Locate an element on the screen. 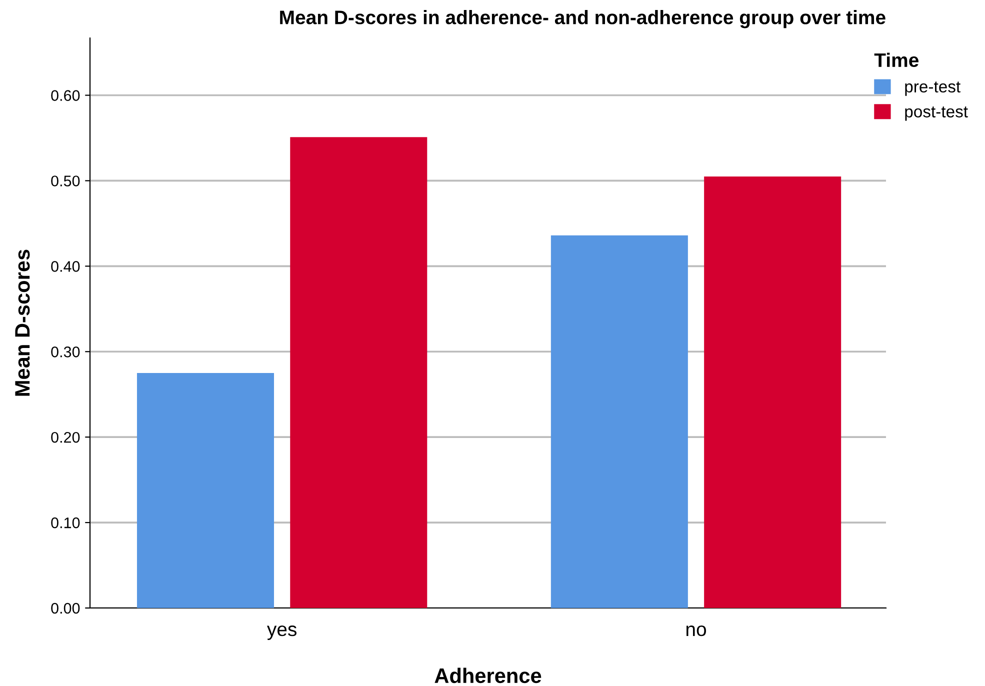  y-tick-label: 0.60 is located at coordinates (65, 95).